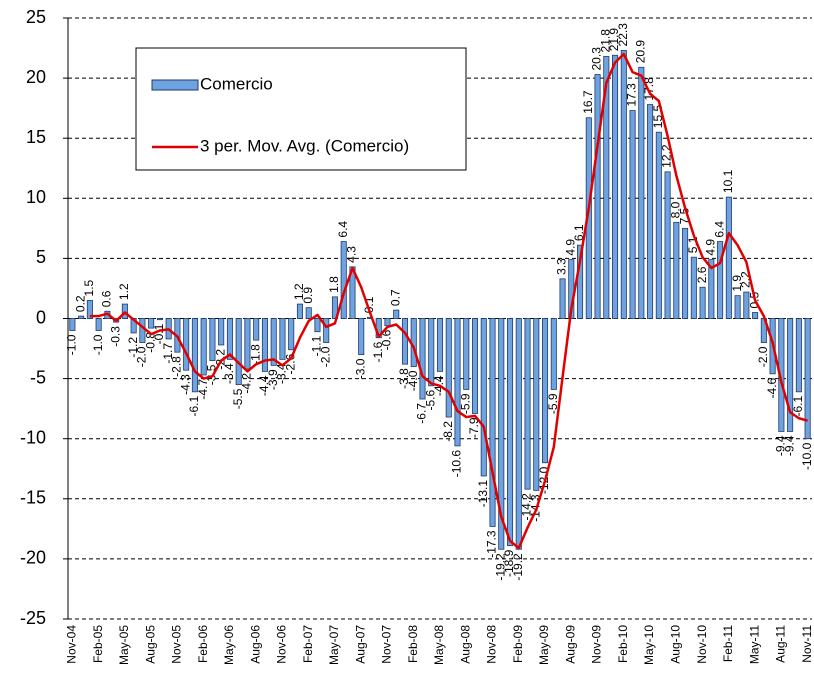 The image size is (814, 679). What do you see at coordinates (159, 333) in the screenshot?
I see `data-label: -0.1` at bounding box center [159, 333].